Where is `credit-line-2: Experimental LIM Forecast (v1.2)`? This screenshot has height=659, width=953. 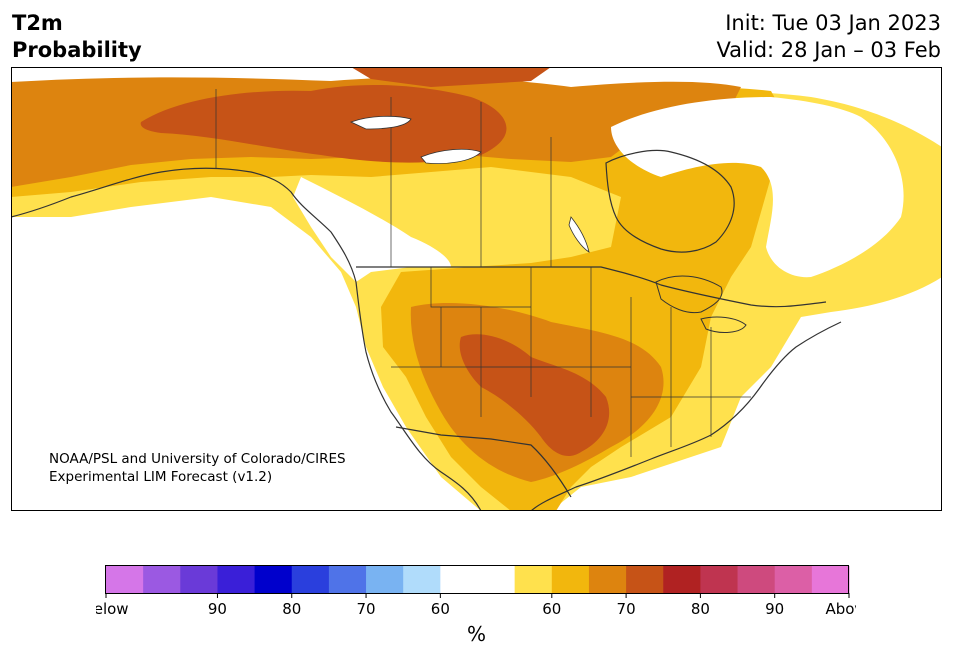 credit-line-2: Experimental LIM Forecast (v1.2) is located at coordinates (161, 477).